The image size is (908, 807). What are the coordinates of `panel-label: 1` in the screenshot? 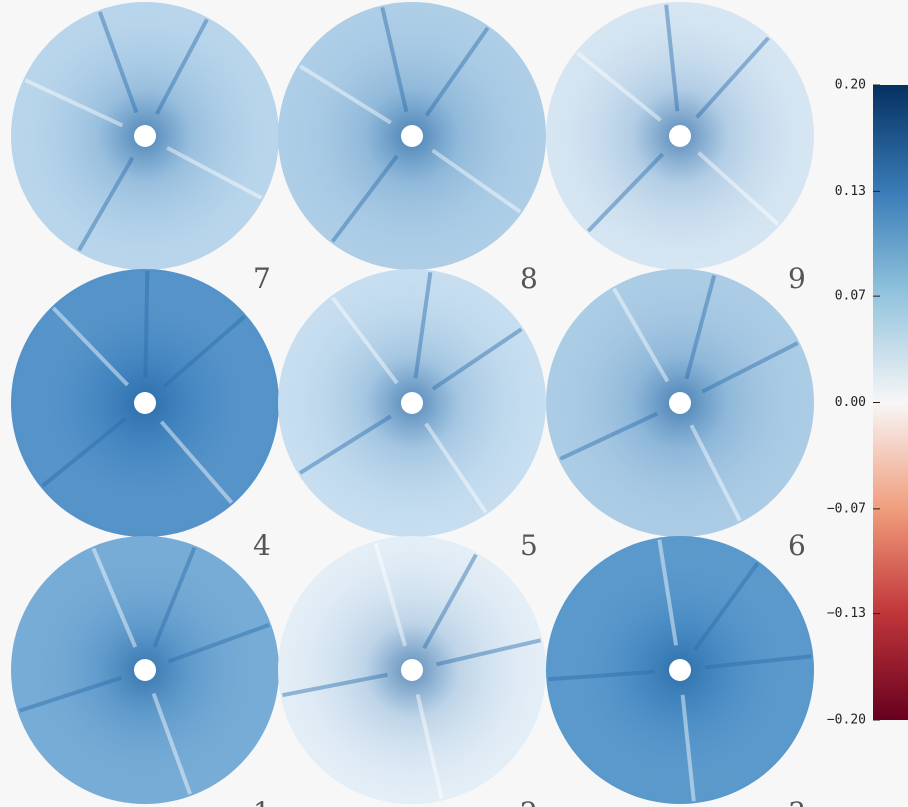 It's located at (262, 801).